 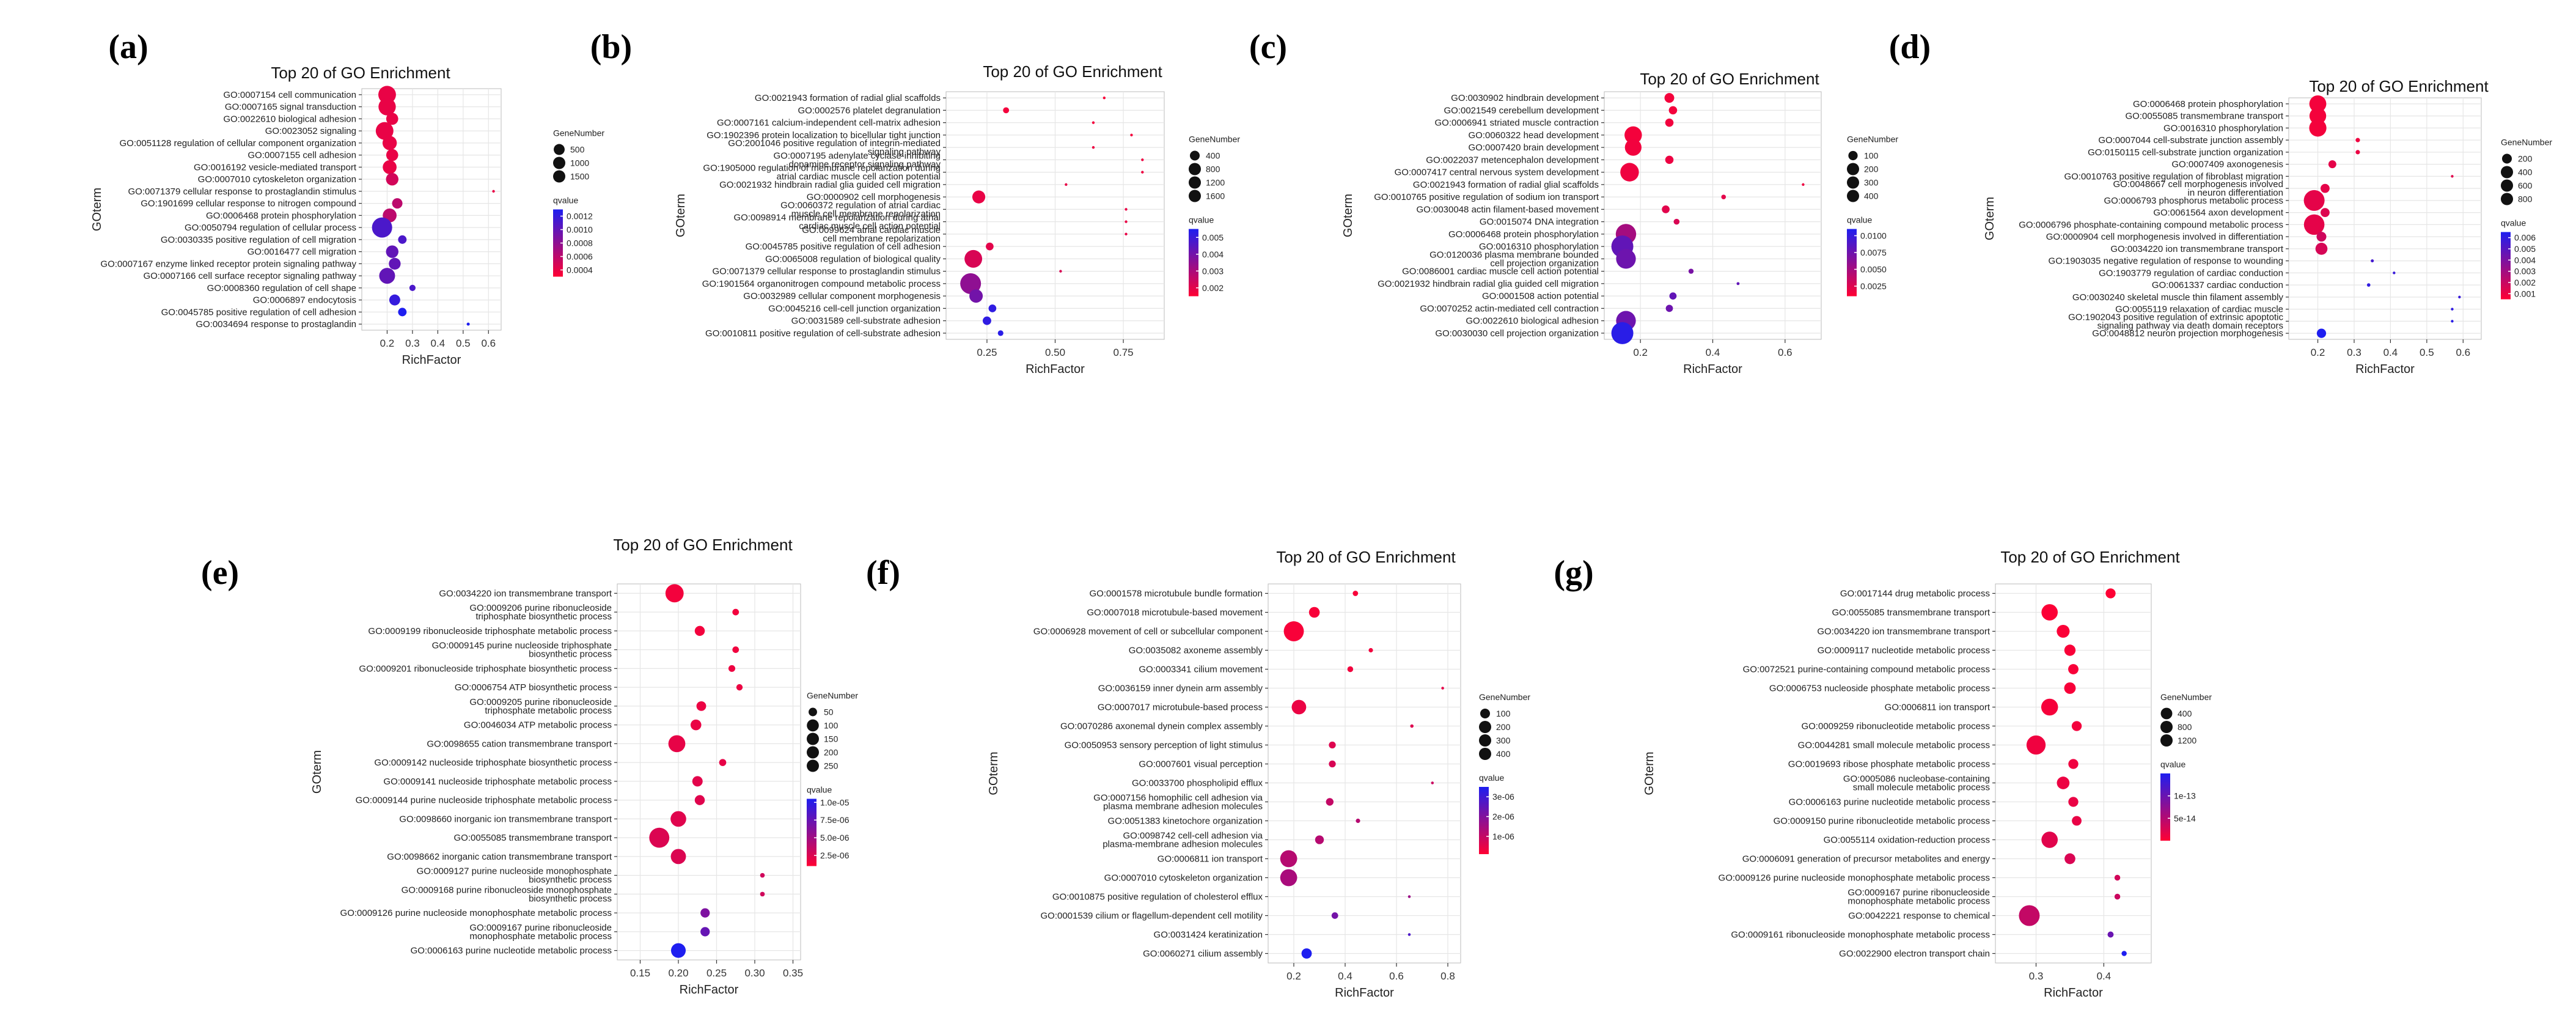 I want to click on y-term-label: GO:0007017 microtubule-based process, so click(x=1180, y=708).